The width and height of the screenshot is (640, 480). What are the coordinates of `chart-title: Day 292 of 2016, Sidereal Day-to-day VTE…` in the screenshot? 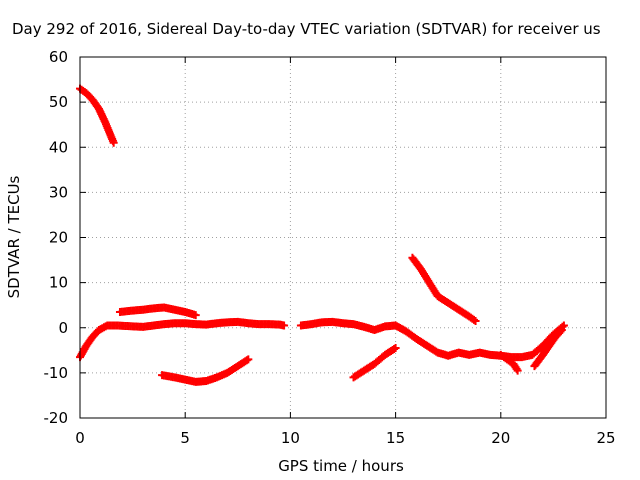 It's located at (306, 29).